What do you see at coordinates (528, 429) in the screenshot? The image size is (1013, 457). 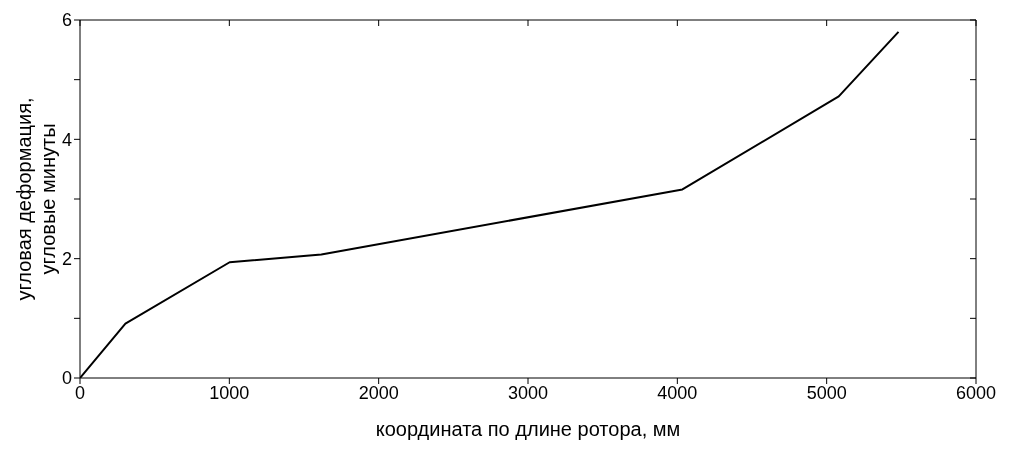 I see `x-axis-title: координата по длине ротора, мм` at bounding box center [528, 429].